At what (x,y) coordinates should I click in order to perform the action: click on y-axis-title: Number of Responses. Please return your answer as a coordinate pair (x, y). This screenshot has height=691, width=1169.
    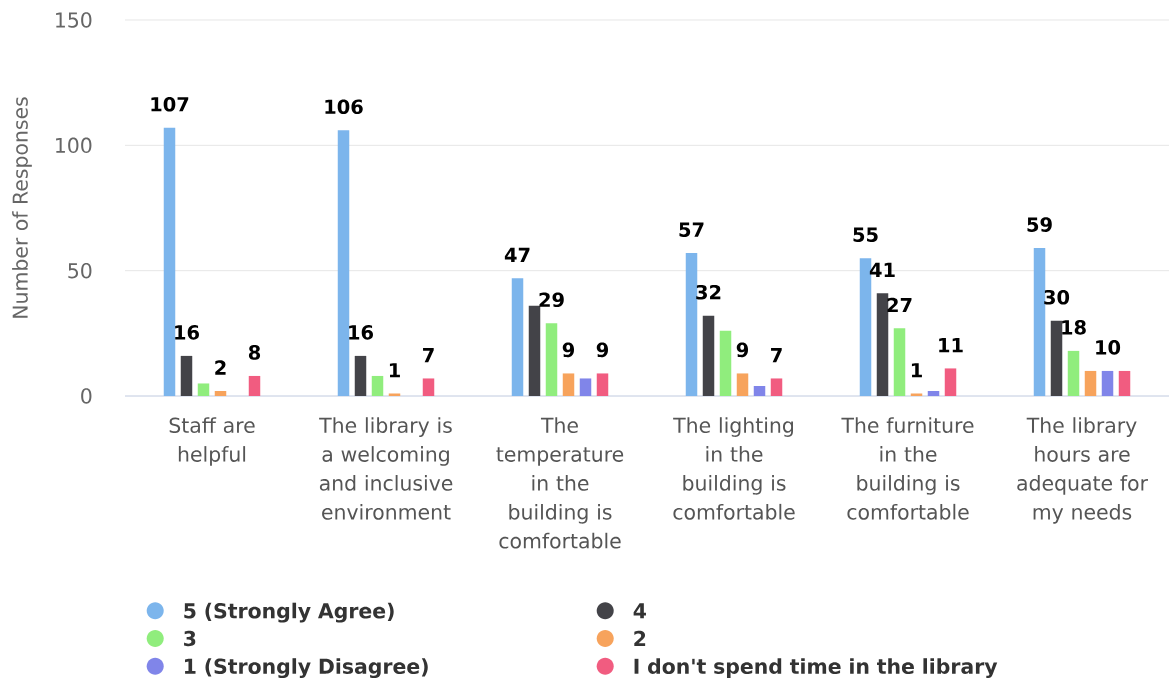
    Looking at the image, I should click on (22, 207).